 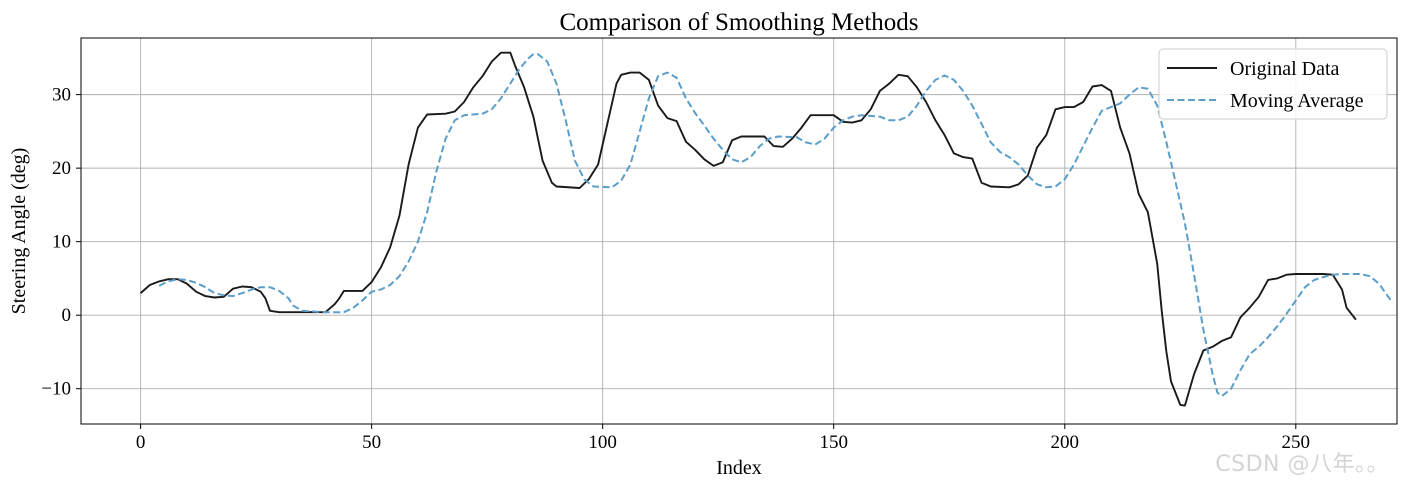 What do you see at coordinates (61, 168) in the screenshot?
I see `y-tick-label: 20` at bounding box center [61, 168].